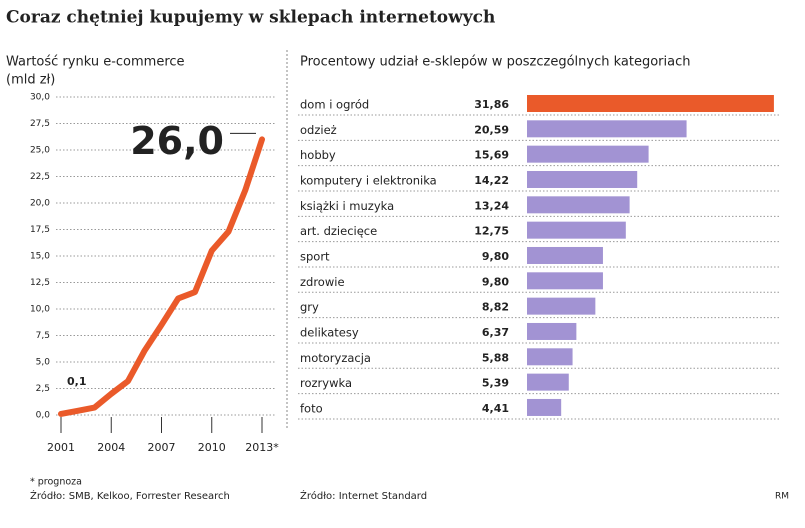 The image size is (805, 528). What do you see at coordinates (43, 336) in the screenshot?
I see `y-tick-label: 7,5` at bounding box center [43, 336].